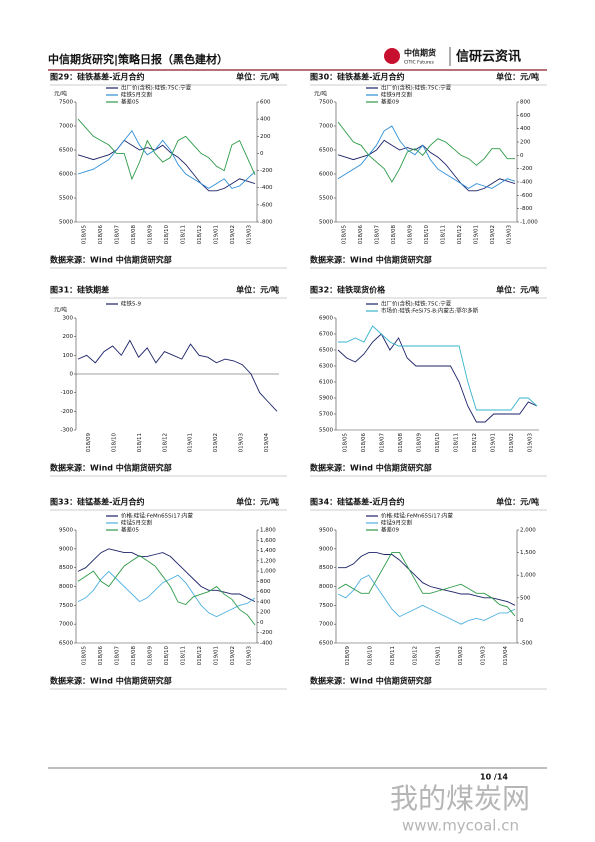  What do you see at coordinates (526, 196) in the screenshot?
I see `y2-tick-label: -600` at bounding box center [526, 196].